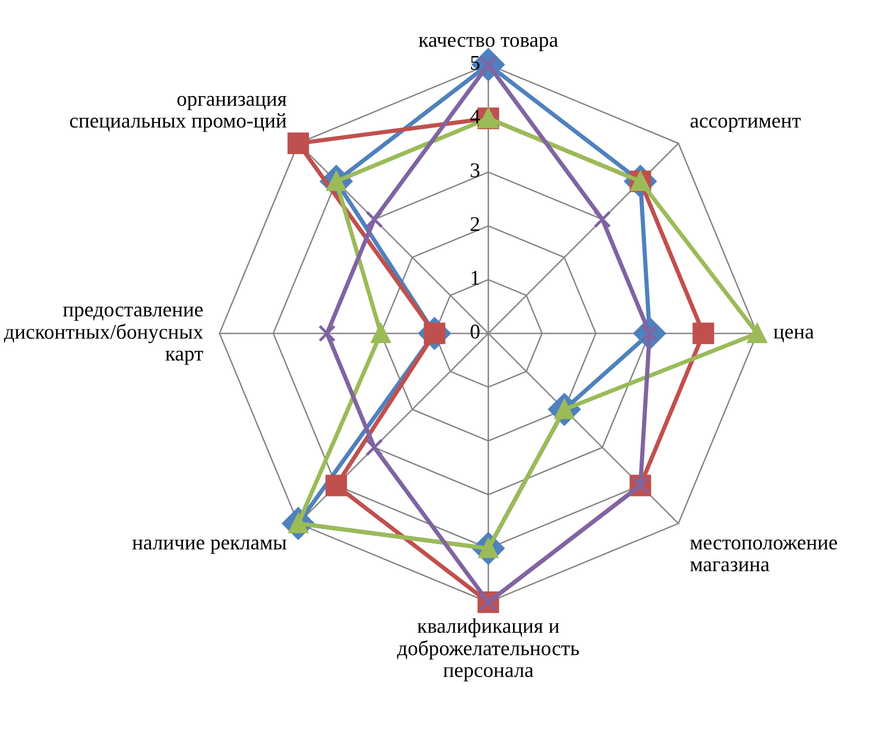 The width and height of the screenshot is (896, 738). I want to click on y-tick-label: 0, so click(475, 331).